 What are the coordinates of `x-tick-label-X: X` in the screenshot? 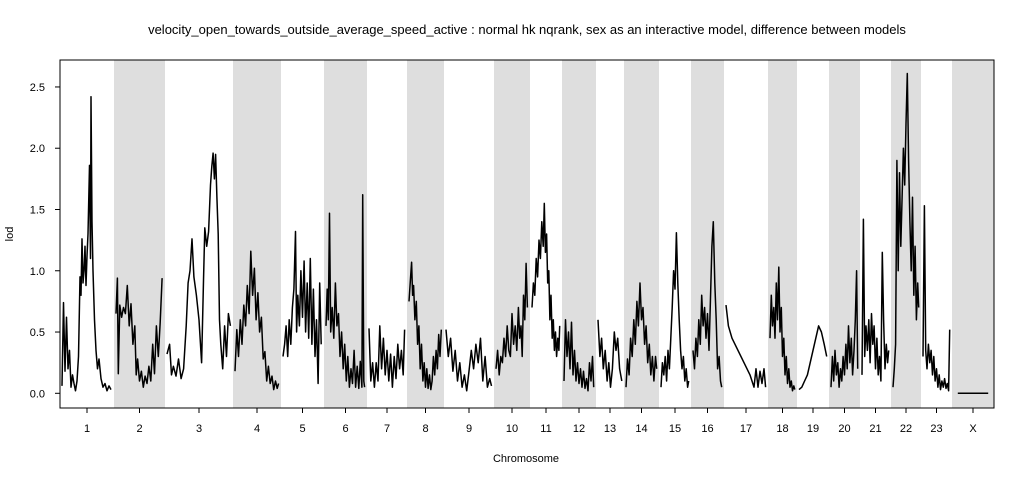 It's located at (973, 429).